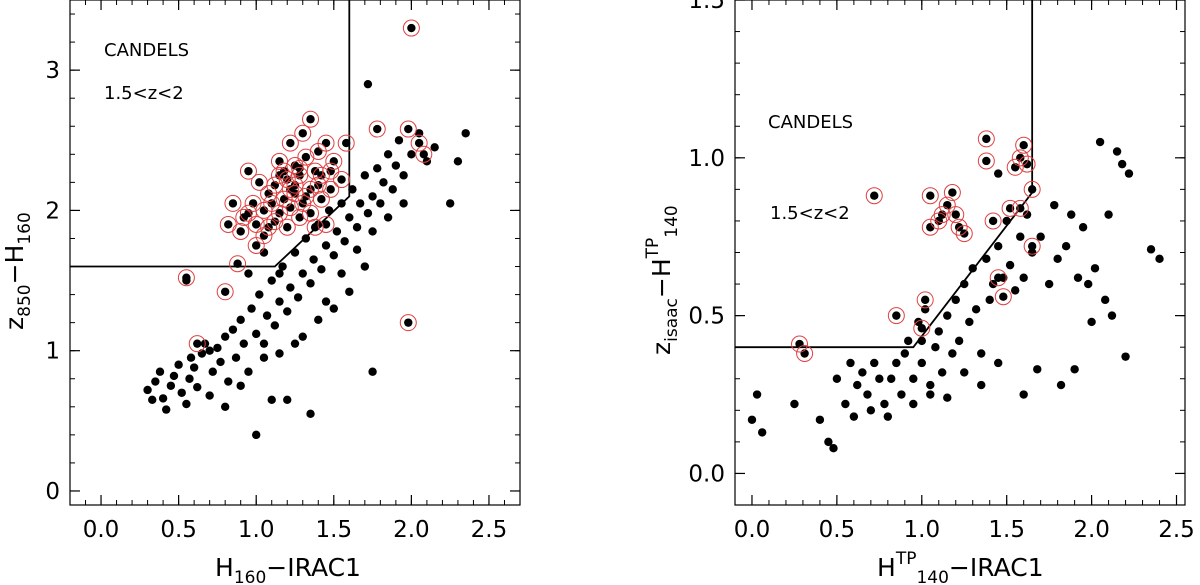 The image size is (1200, 585). What do you see at coordinates (146, 50) in the screenshot?
I see `left-annotation-survey: CANDELS` at bounding box center [146, 50].